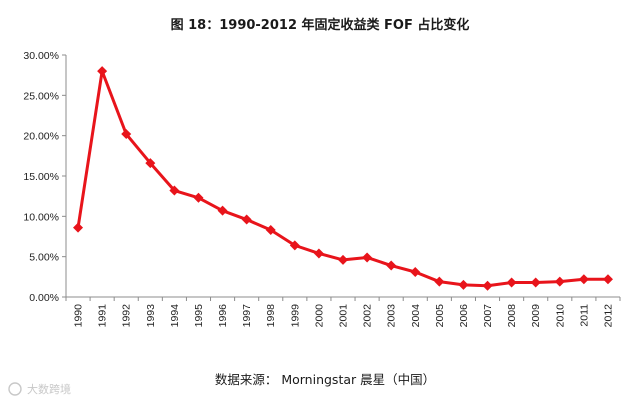 This screenshot has width=640, height=406. What do you see at coordinates (319, 316) in the screenshot?
I see `x-tick-label: 2000` at bounding box center [319, 316].